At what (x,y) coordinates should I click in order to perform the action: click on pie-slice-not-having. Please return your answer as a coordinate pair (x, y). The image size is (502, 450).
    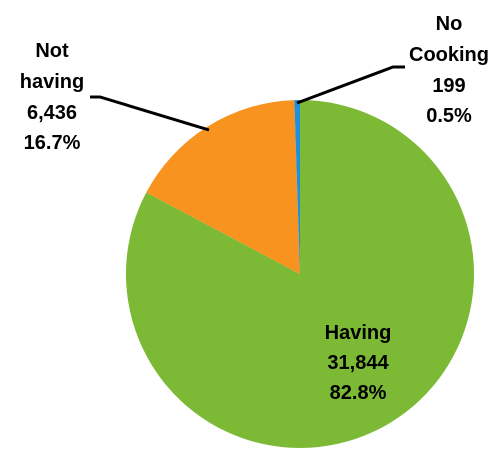
    Looking at the image, I should click on (223, 187).